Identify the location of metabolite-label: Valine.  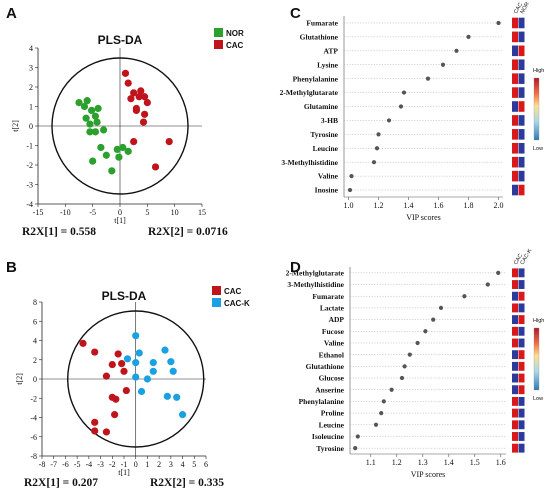
(328, 176).